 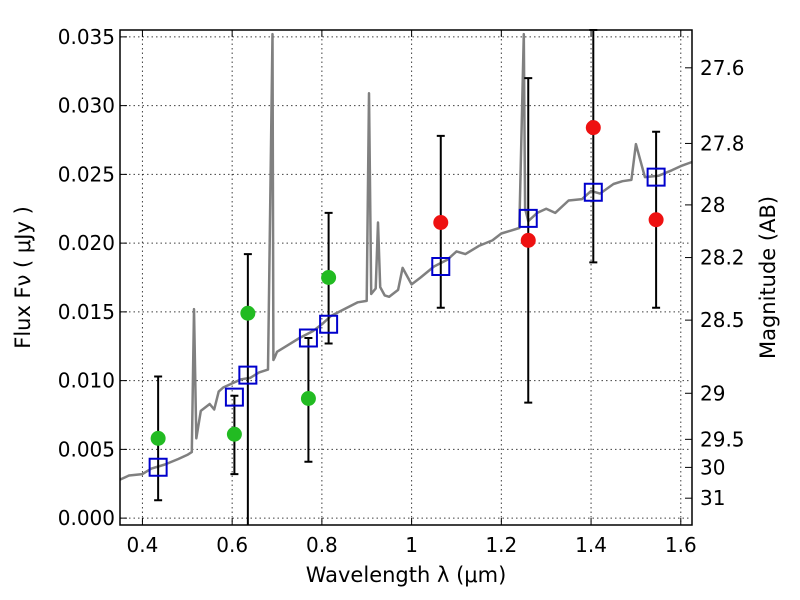 What do you see at coordinates (768, 277) in the screenshot?
I see `right-axis-label: Magnitude (AB)` at bounding box center [768, 277].